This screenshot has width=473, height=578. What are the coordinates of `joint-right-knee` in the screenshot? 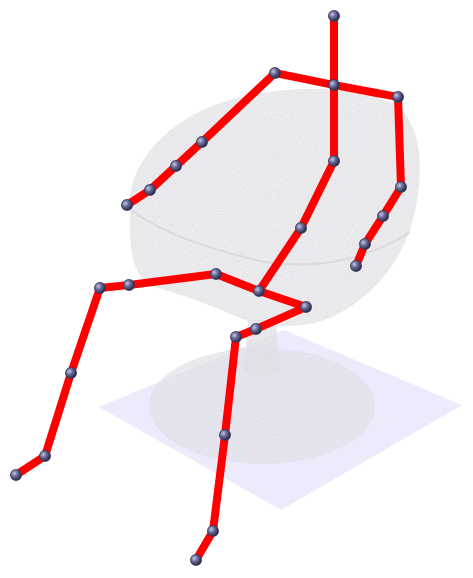 It's located at (236, 337).